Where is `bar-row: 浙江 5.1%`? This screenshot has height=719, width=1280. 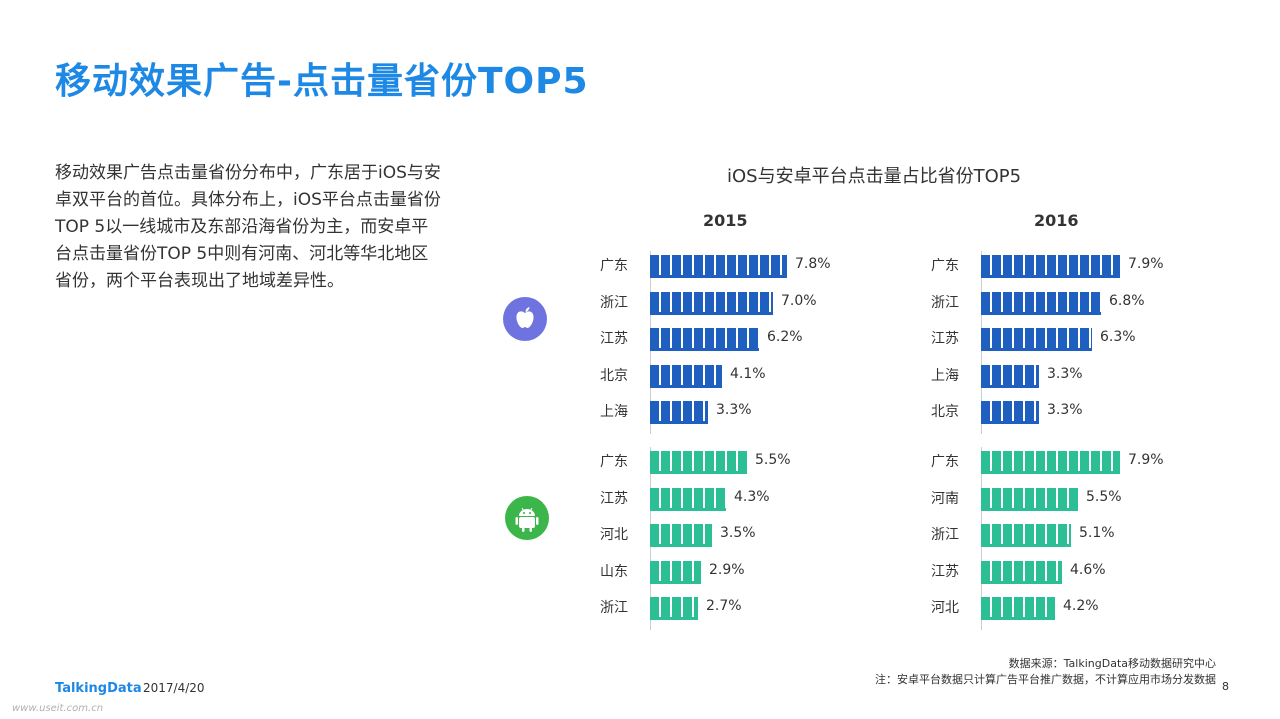 bar-row: 浙江 5.1% is located at coordinates (1081, 533).